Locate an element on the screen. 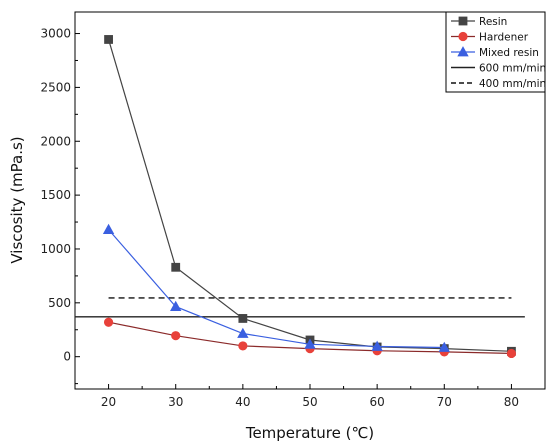 The image size is (550, 443). x-tick-label: 50 is located at coordinates (309, 402).